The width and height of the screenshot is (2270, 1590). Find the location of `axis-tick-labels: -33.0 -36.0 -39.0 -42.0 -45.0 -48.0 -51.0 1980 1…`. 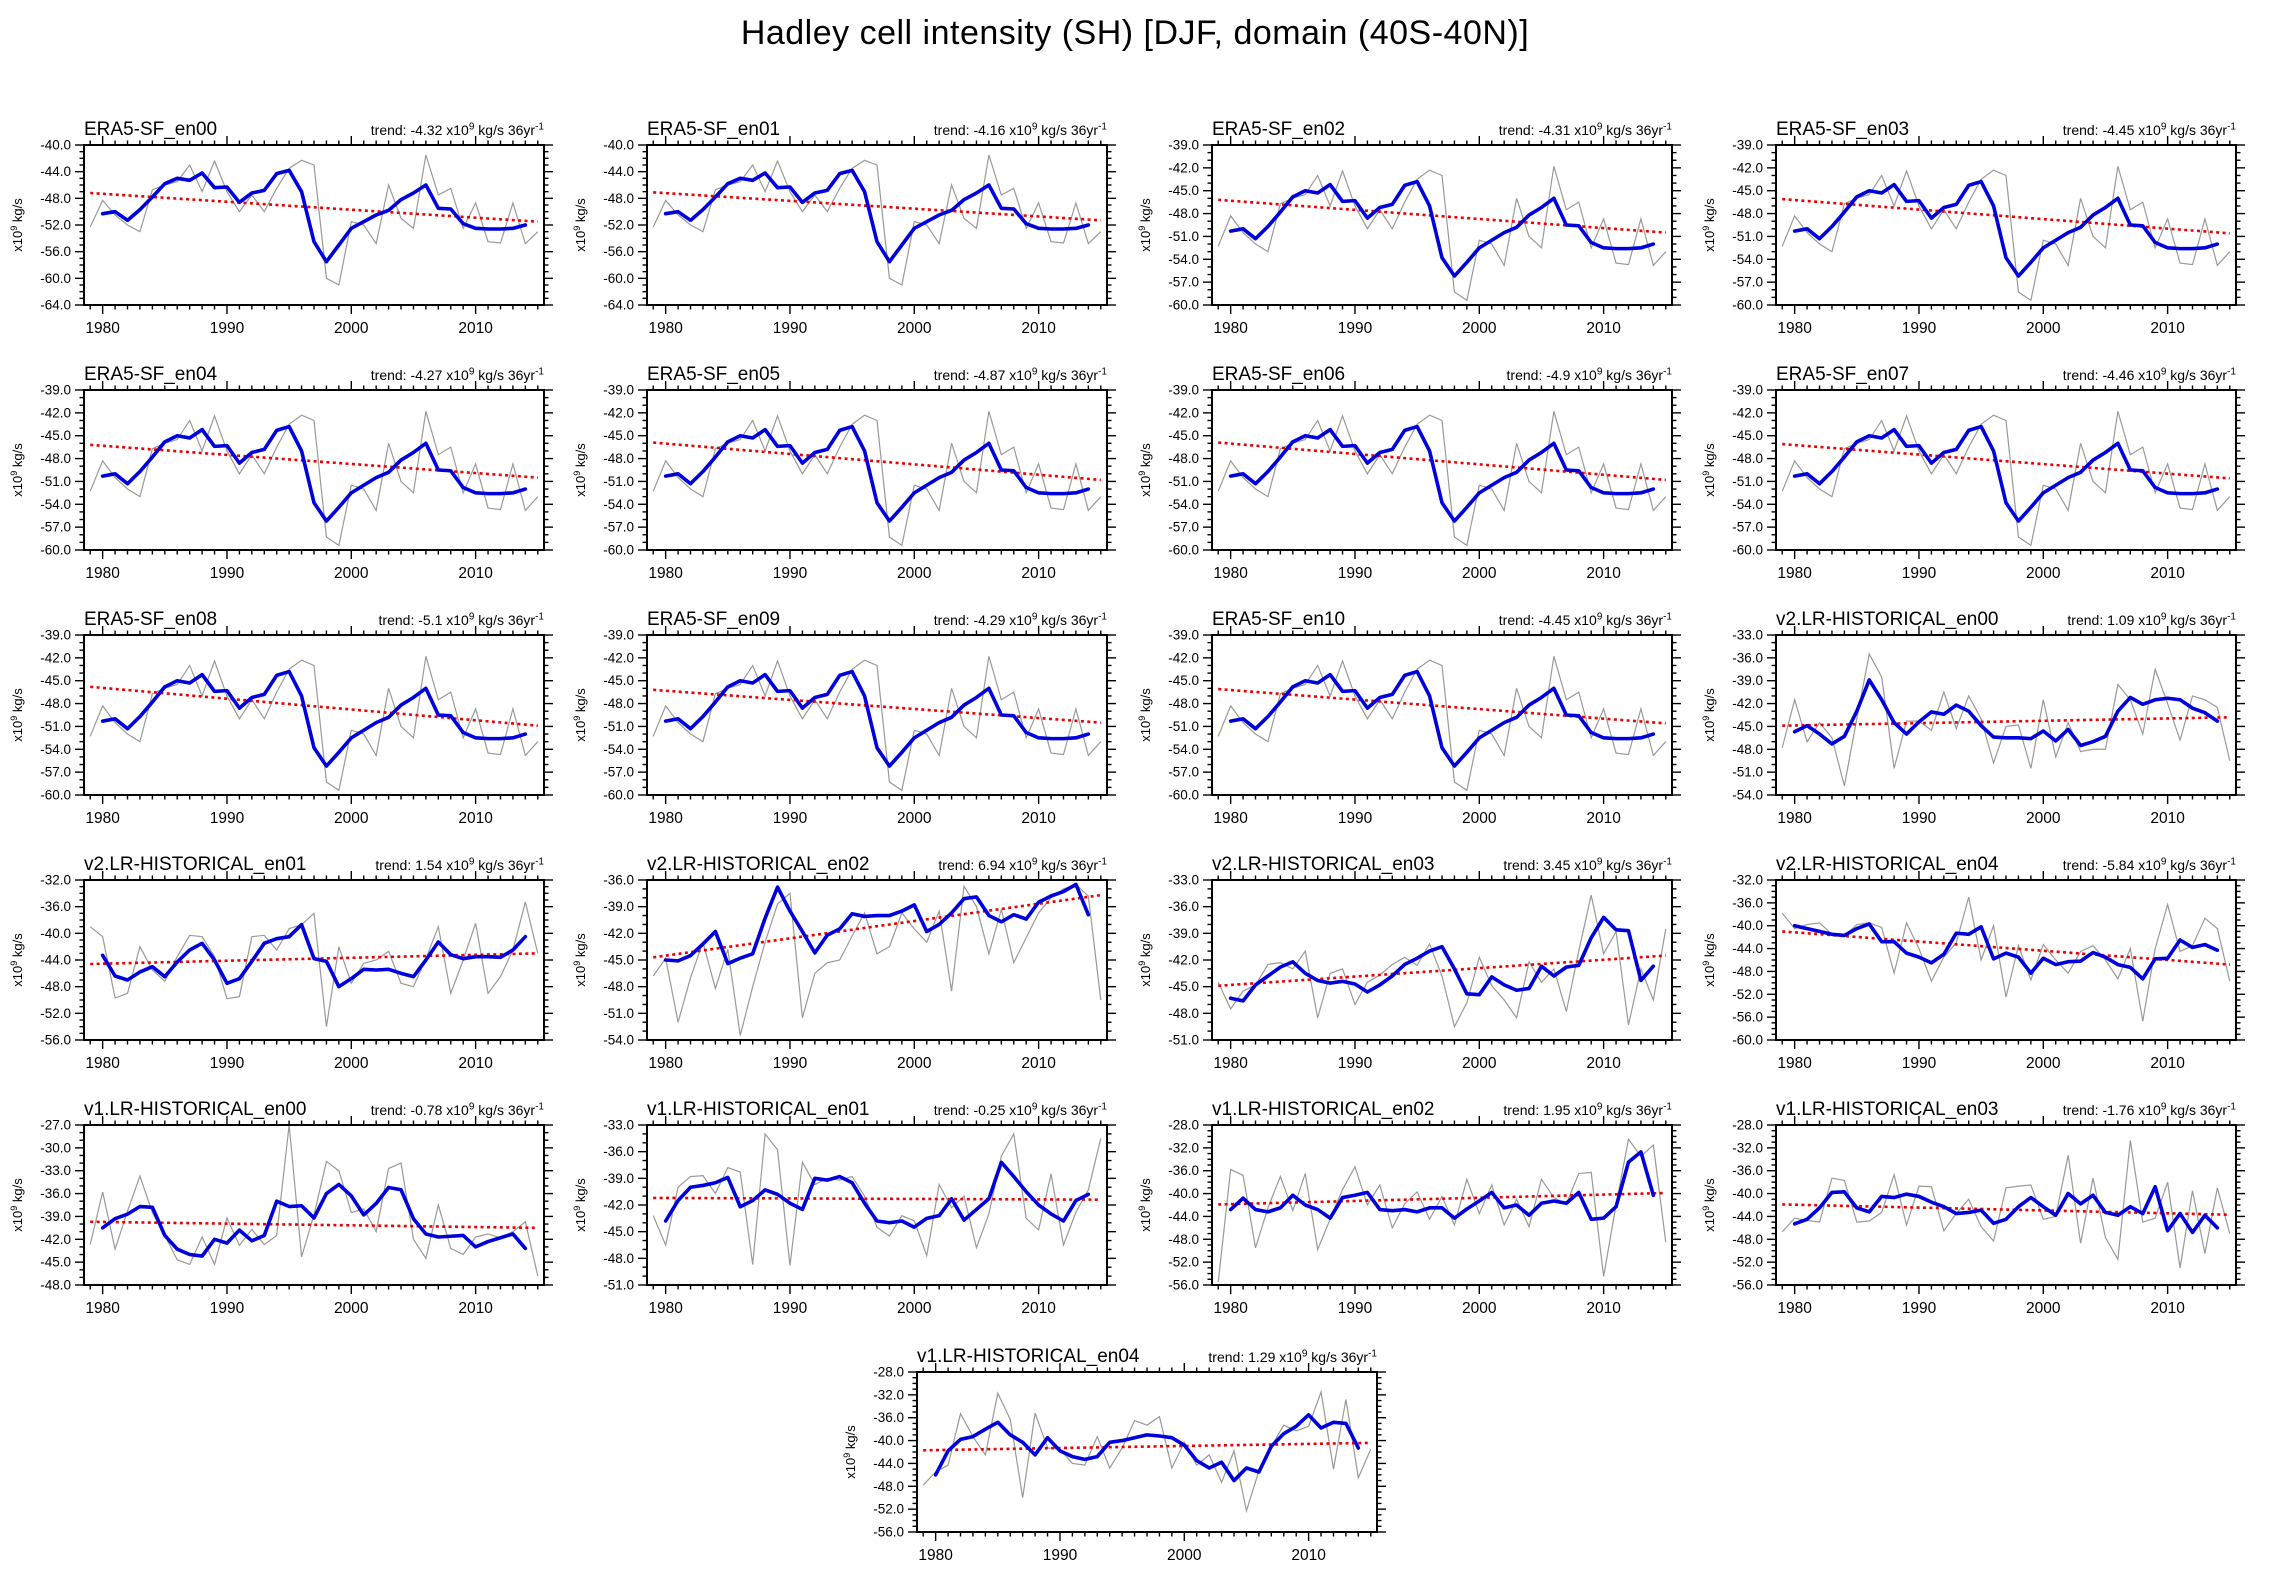

axis-tick-labels: -33.0 -36.0 -39.0 -42.0 -45.0 -48.0 -51.0 1980 1… is located at coordinates (1394, 973).